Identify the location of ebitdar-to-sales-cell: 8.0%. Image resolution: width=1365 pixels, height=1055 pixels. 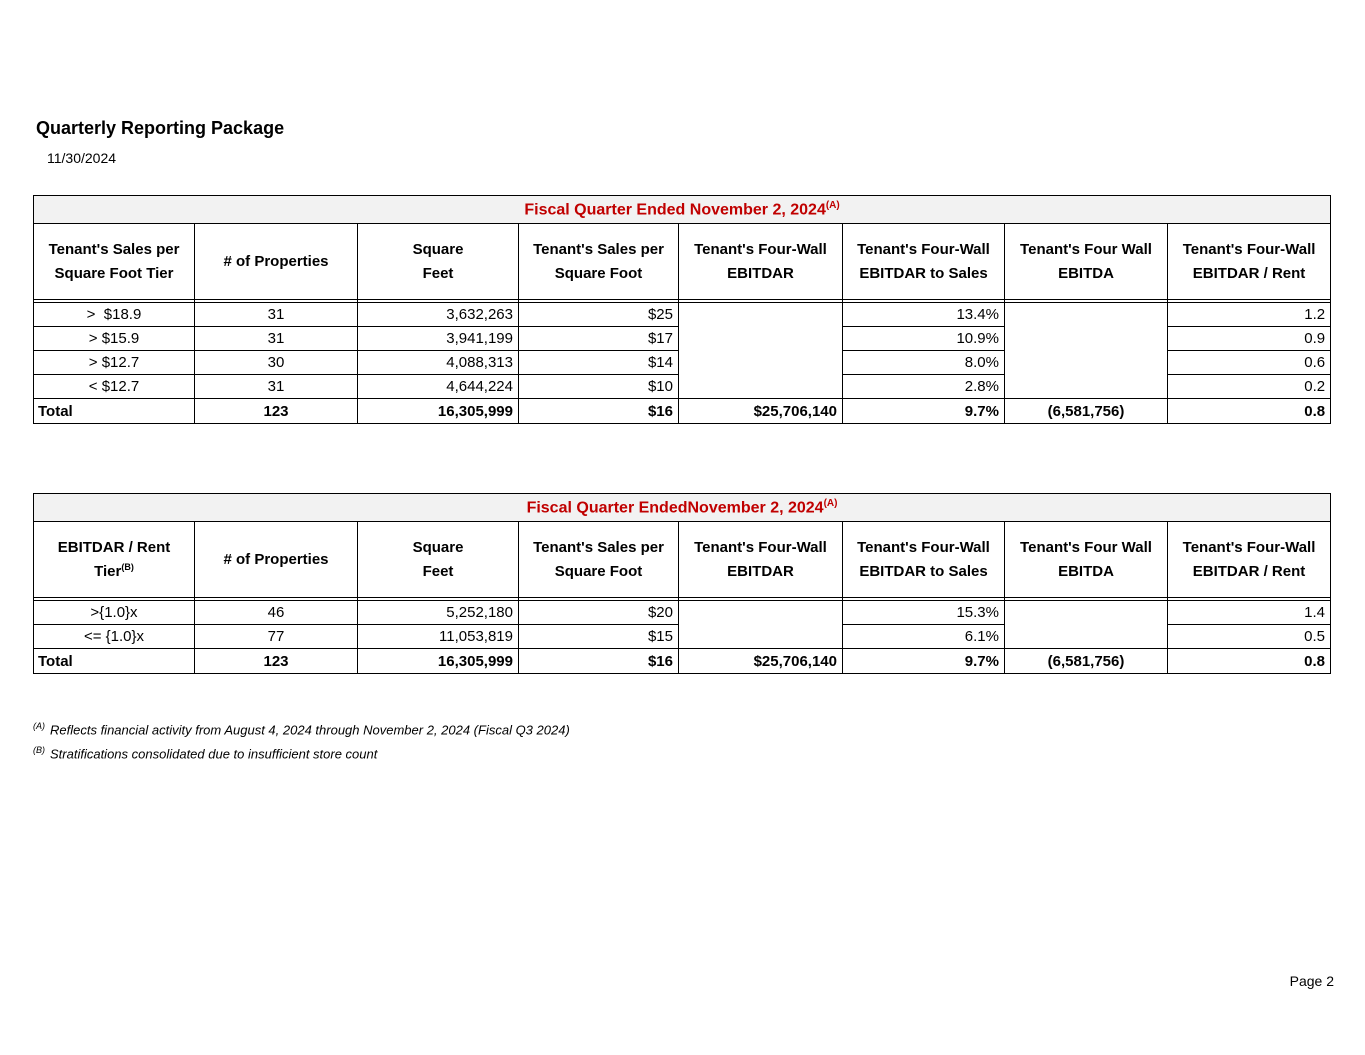
(923, 362).